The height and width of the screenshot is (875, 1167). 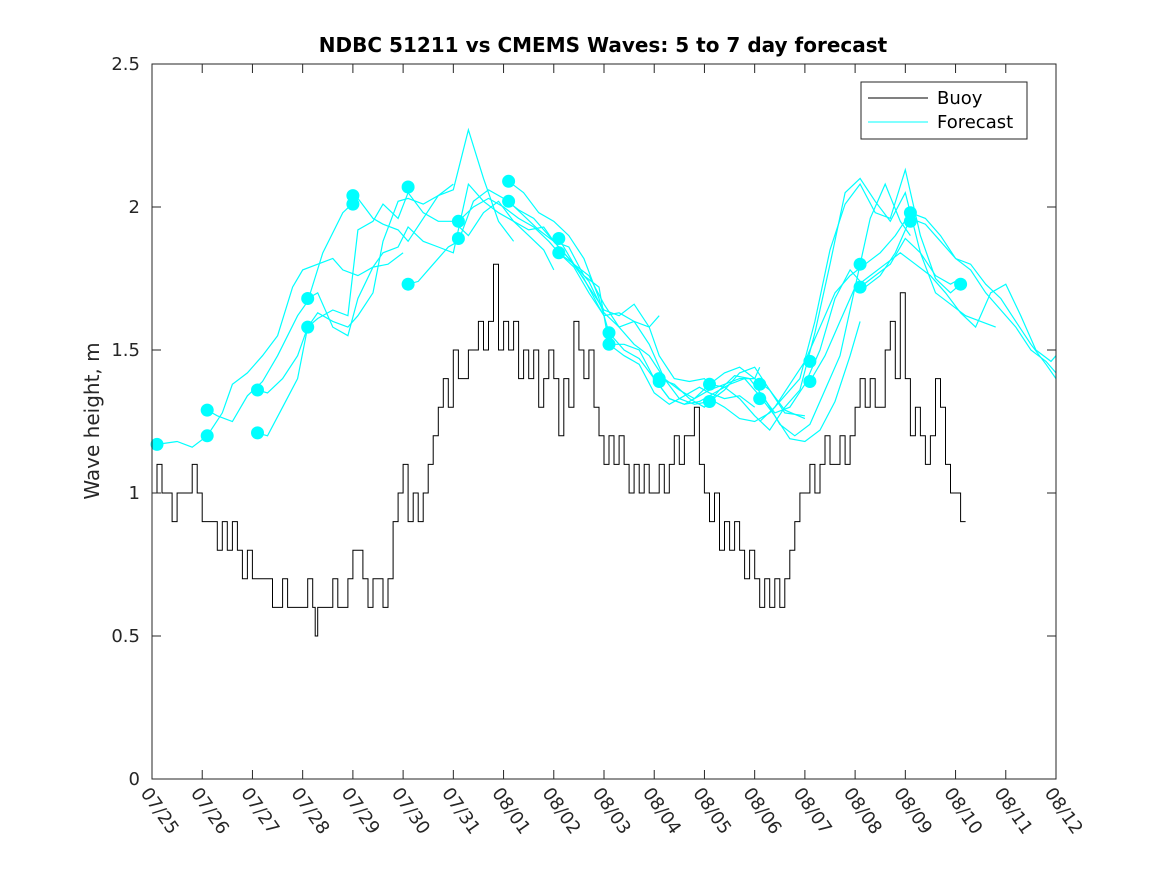 I want to click on y-tick-label: 2.5, so click(x=125, y=64).